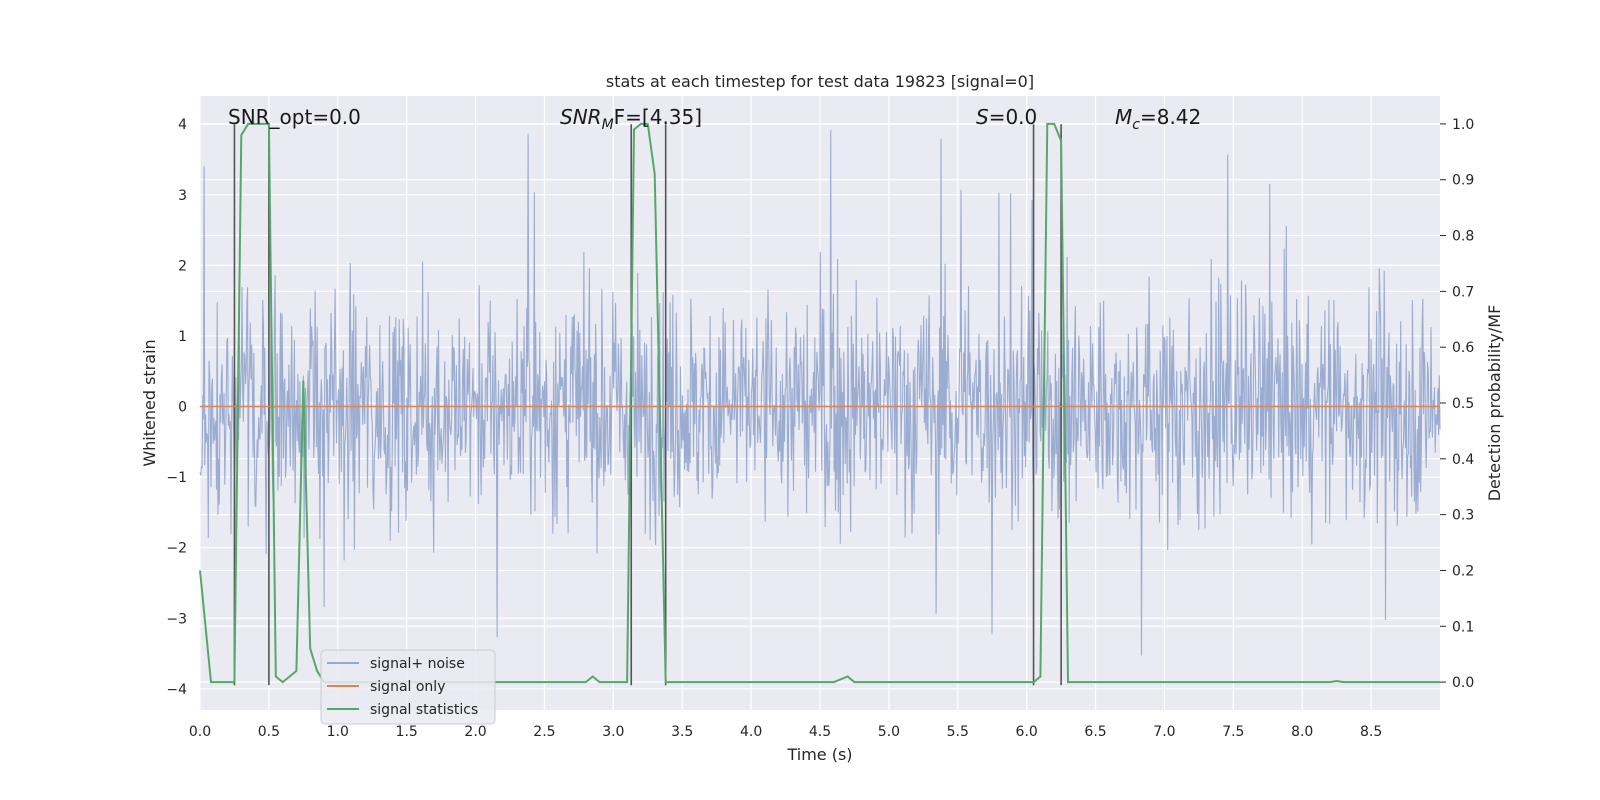  Describe the element at coordinates (1095, 732) in the screenshot. I see `x-tick-label: 6.5` at that location.